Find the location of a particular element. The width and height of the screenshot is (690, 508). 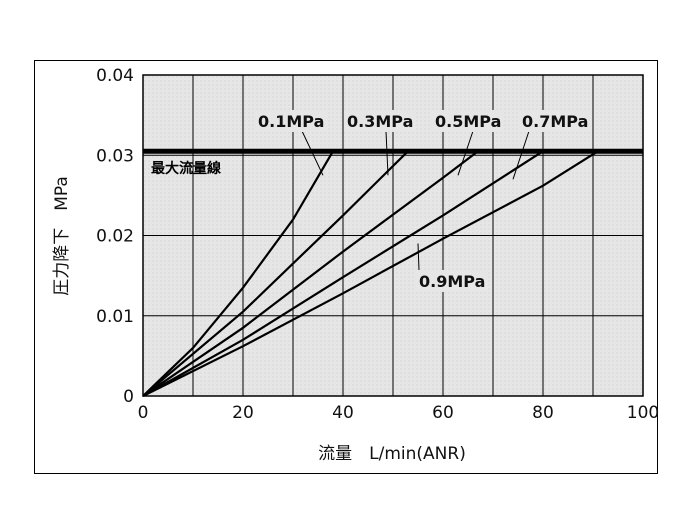

series-label: 0.3MPa is located at coordinates (380, 121).